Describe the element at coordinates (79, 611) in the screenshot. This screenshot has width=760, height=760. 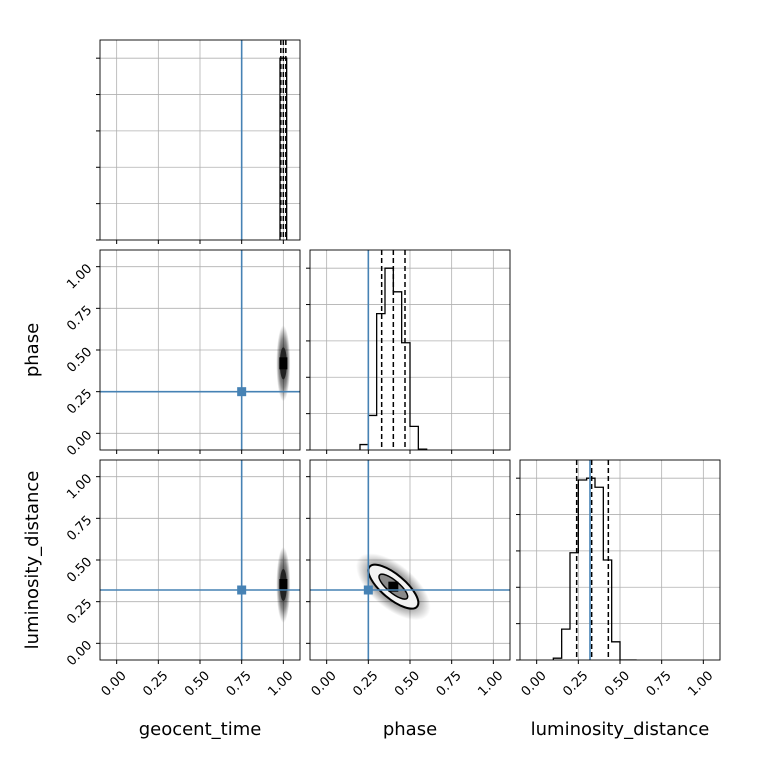
I see `y-tick-label-luminosity_distance: 0.25` at that location.